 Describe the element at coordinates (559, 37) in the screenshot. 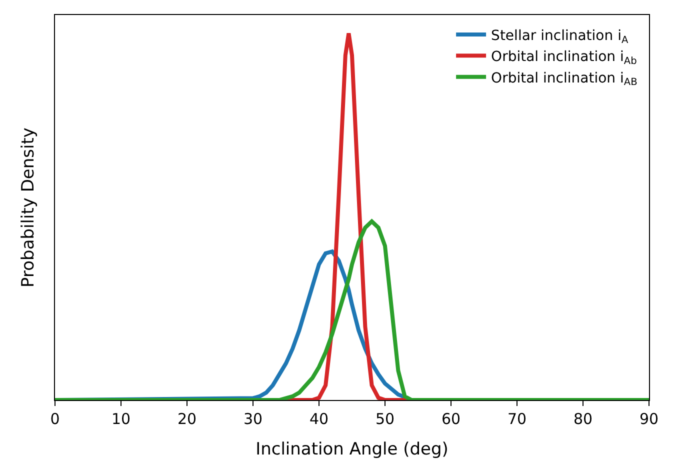

I see `legend-label: Stellar inclination i$_{A}$` at that location.